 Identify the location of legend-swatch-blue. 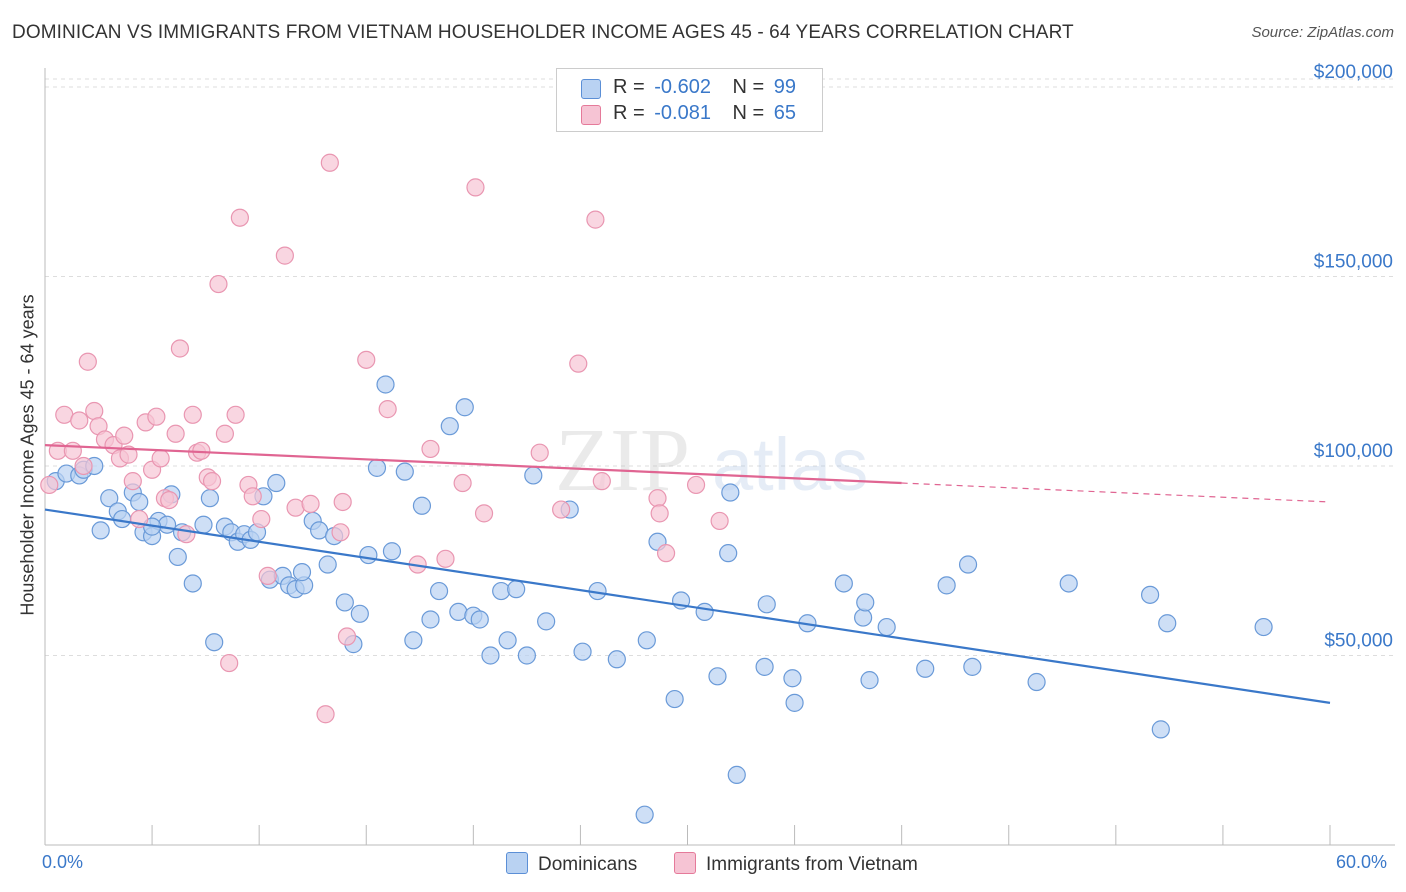
(591, 89).